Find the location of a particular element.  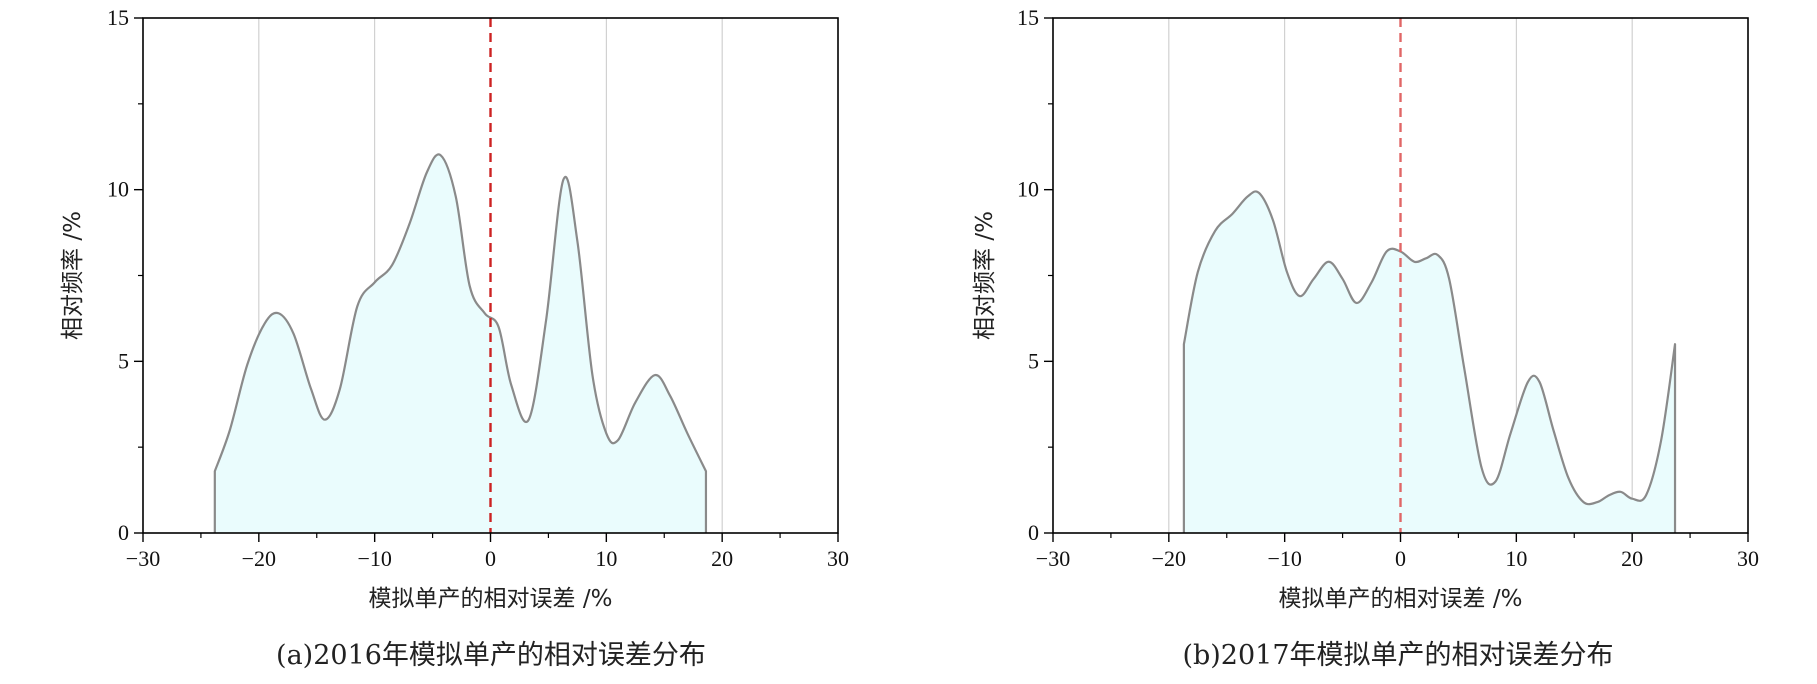

panel-caption: (a)2016年模拟单产的相对误差分布 is located at coordinates (491, 655).